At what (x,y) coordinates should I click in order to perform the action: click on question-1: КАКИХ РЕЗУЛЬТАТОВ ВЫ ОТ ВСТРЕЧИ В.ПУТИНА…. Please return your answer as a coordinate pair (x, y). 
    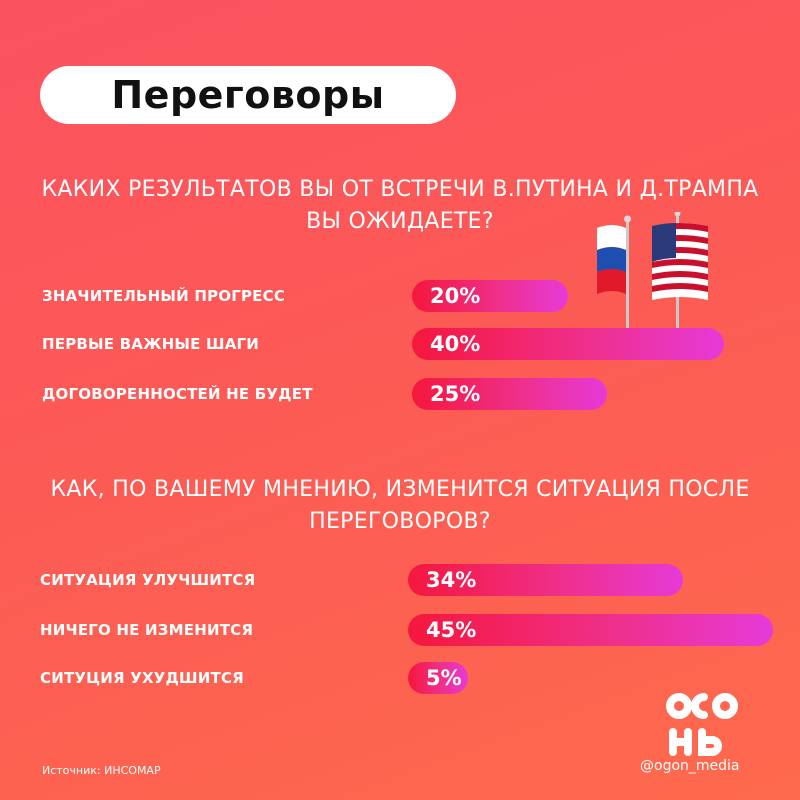
    Looking at the image, I should click on (400, 205).